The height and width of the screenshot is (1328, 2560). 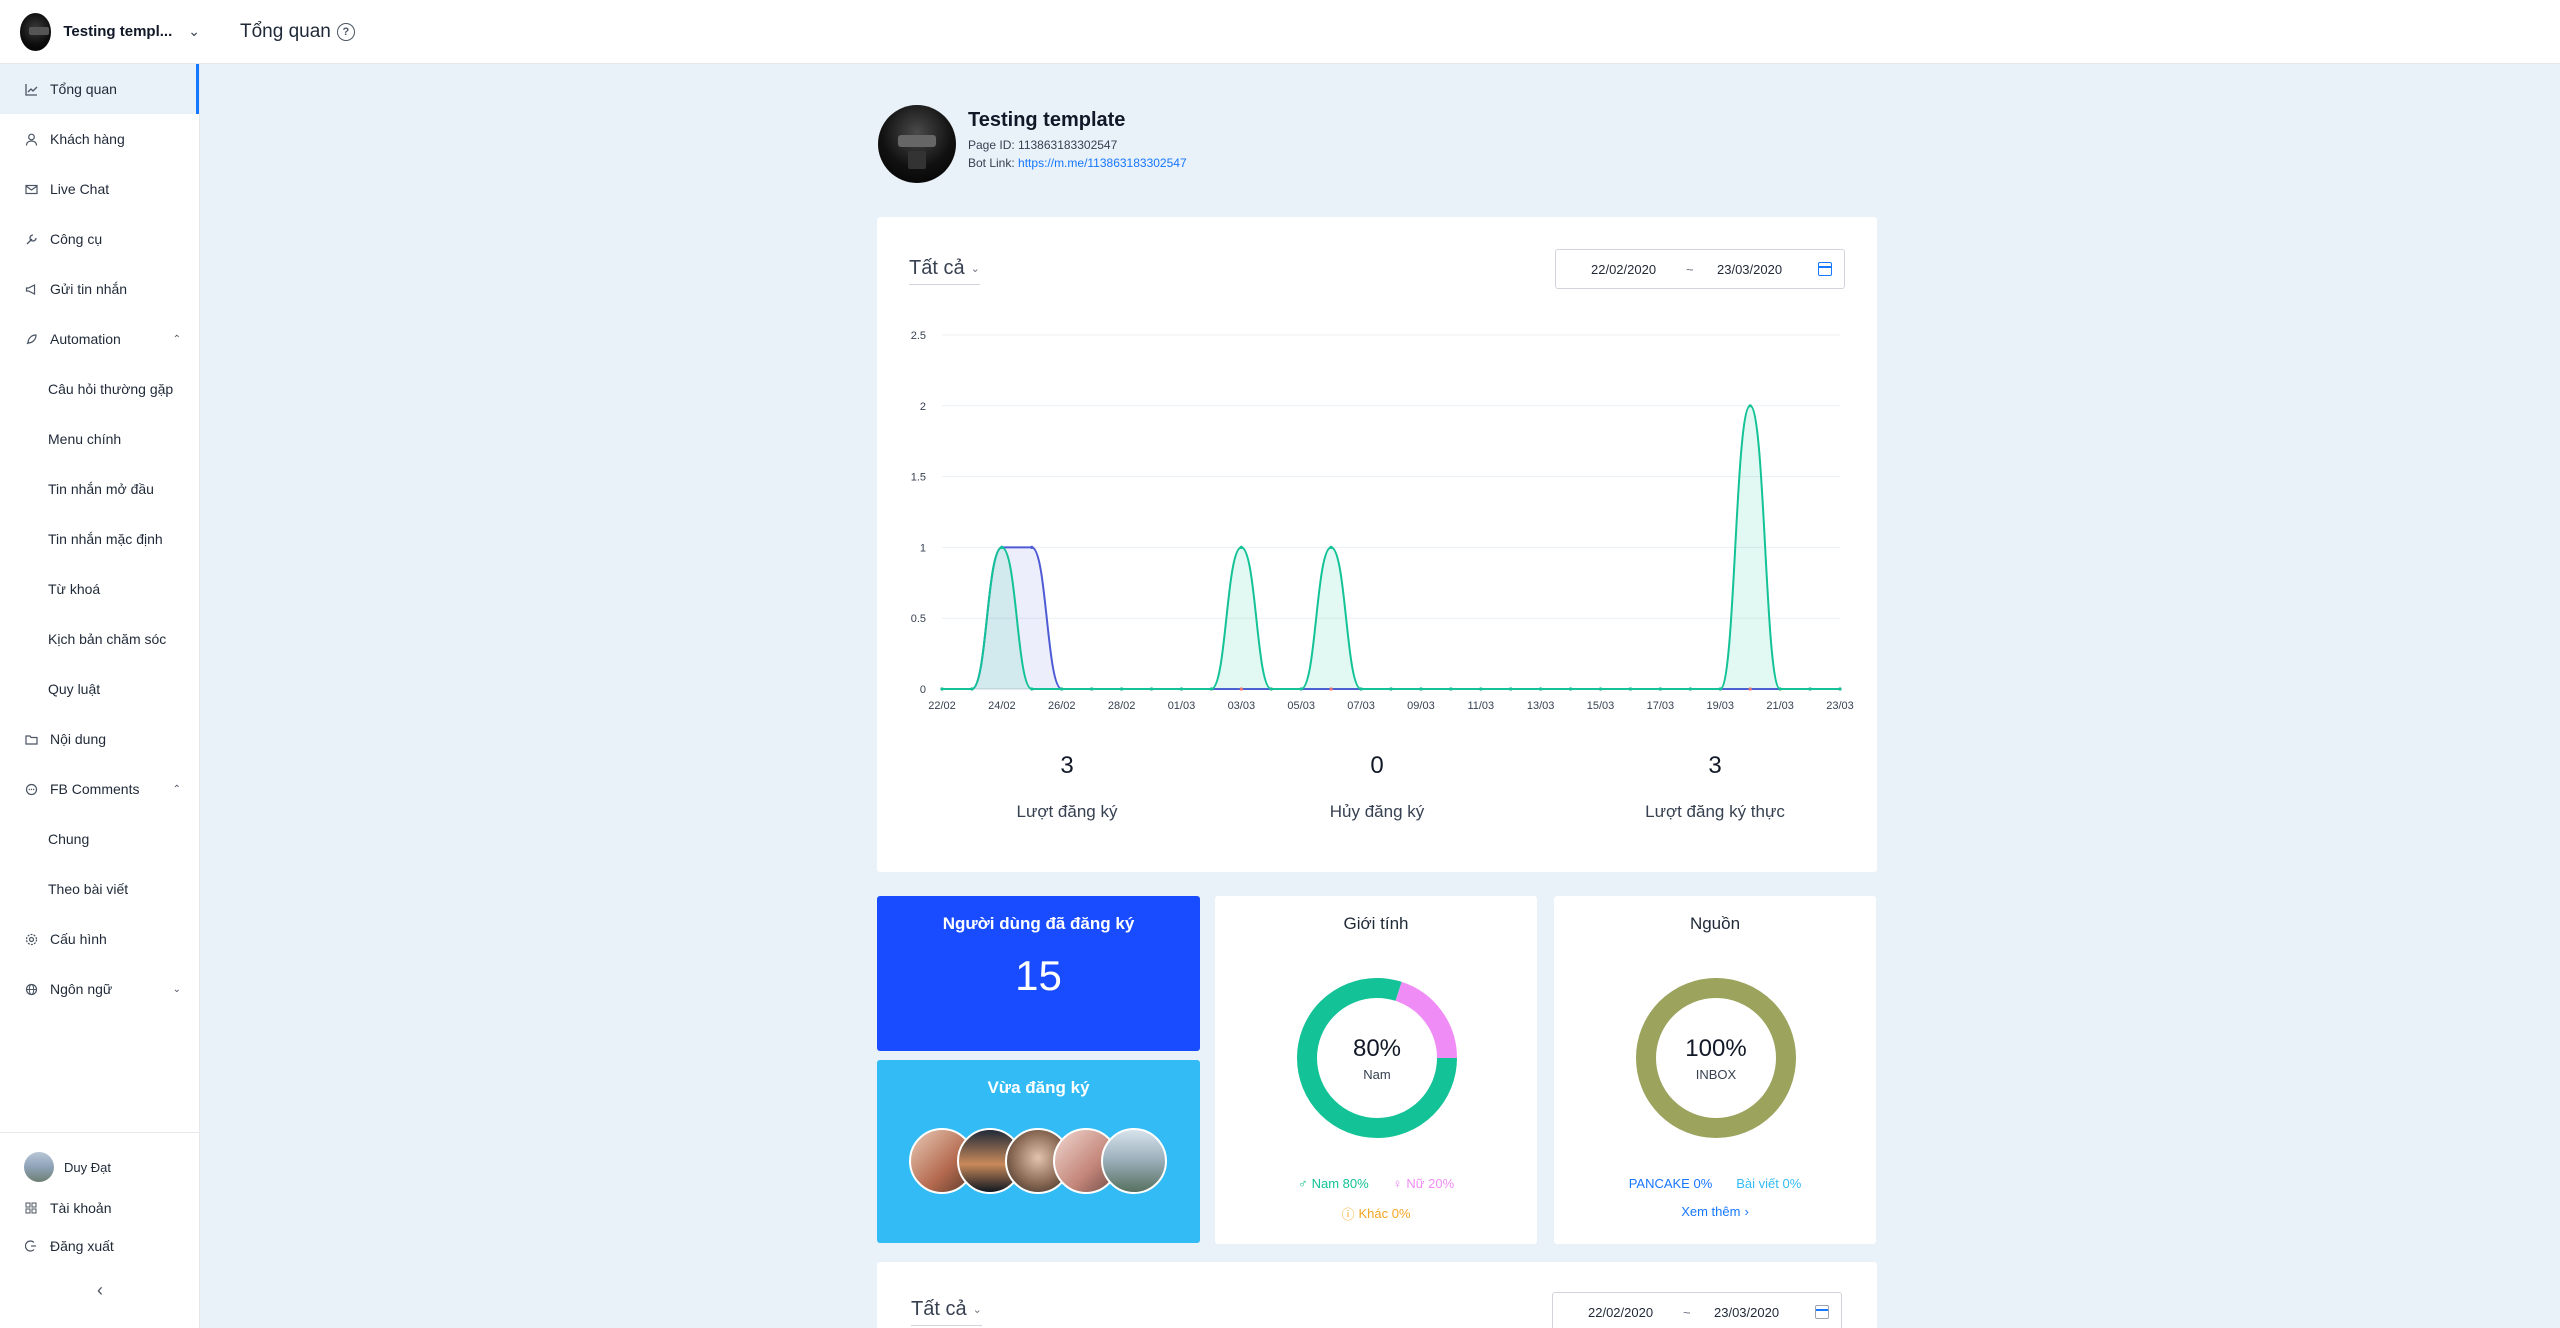 I want to click on x-tick-label: 28/02, so click(x=1122, y=706).